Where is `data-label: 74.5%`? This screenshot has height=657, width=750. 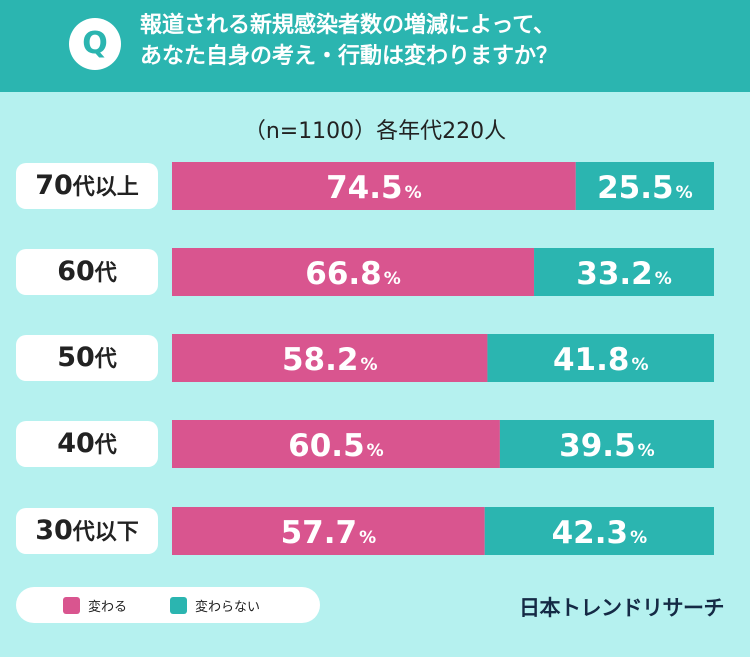
data-label: 74.5% is located at coordinates (374, 188).